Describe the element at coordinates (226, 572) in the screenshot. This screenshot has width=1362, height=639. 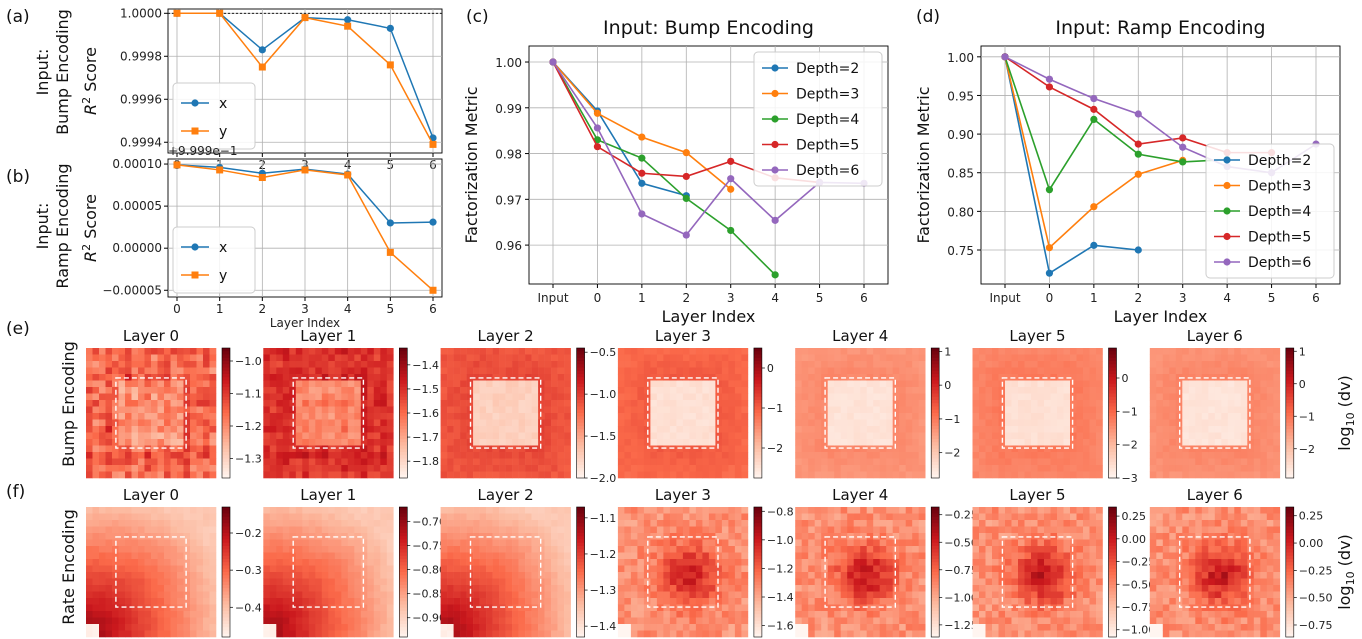
I see `colorbar-frame-f` at that location.